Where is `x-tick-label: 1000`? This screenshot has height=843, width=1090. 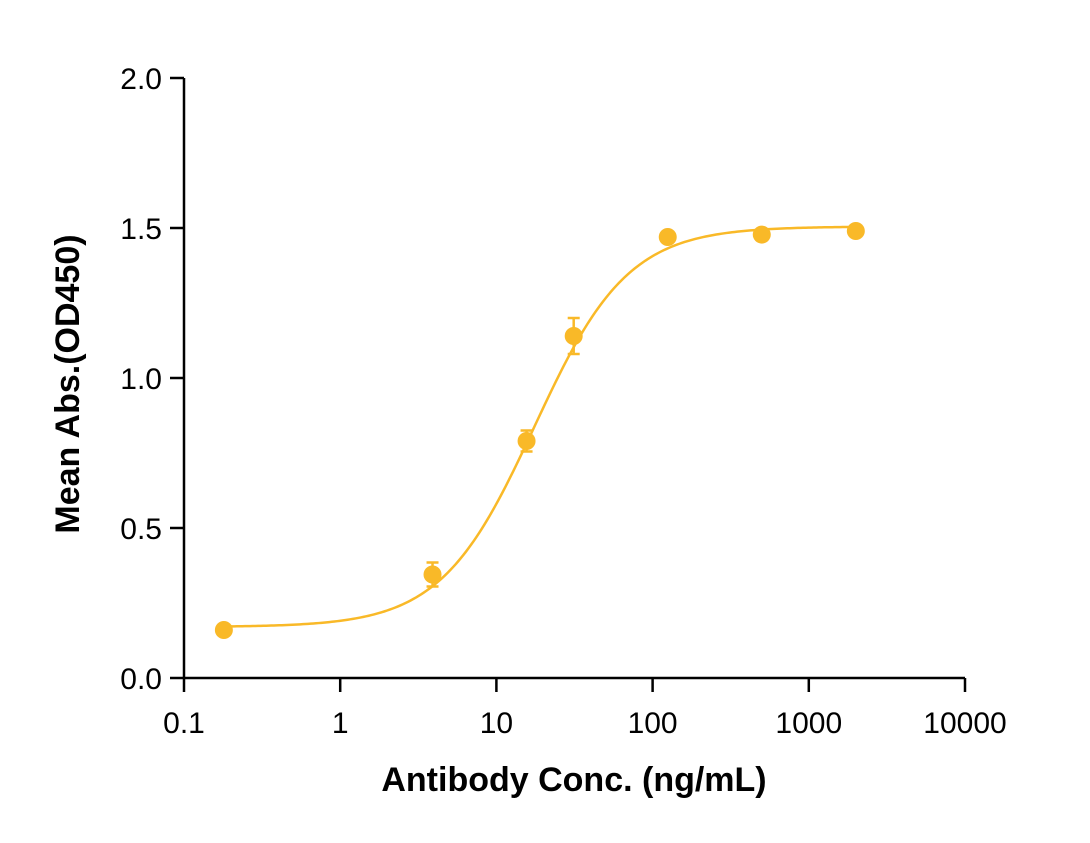 x-tick-label: 1000 is located at coordinates (808, 723).